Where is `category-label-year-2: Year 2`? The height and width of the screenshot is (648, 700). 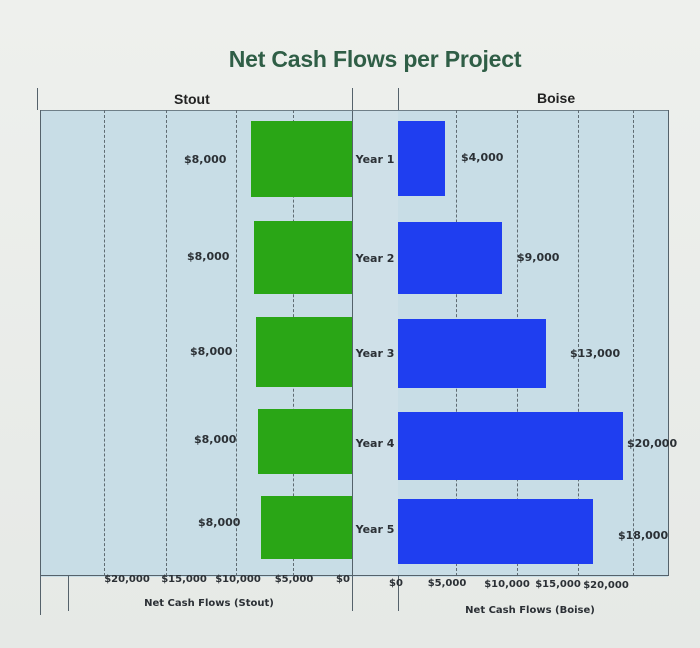 category-label-year-2: Year 2 is located at coordinates (375, 258).